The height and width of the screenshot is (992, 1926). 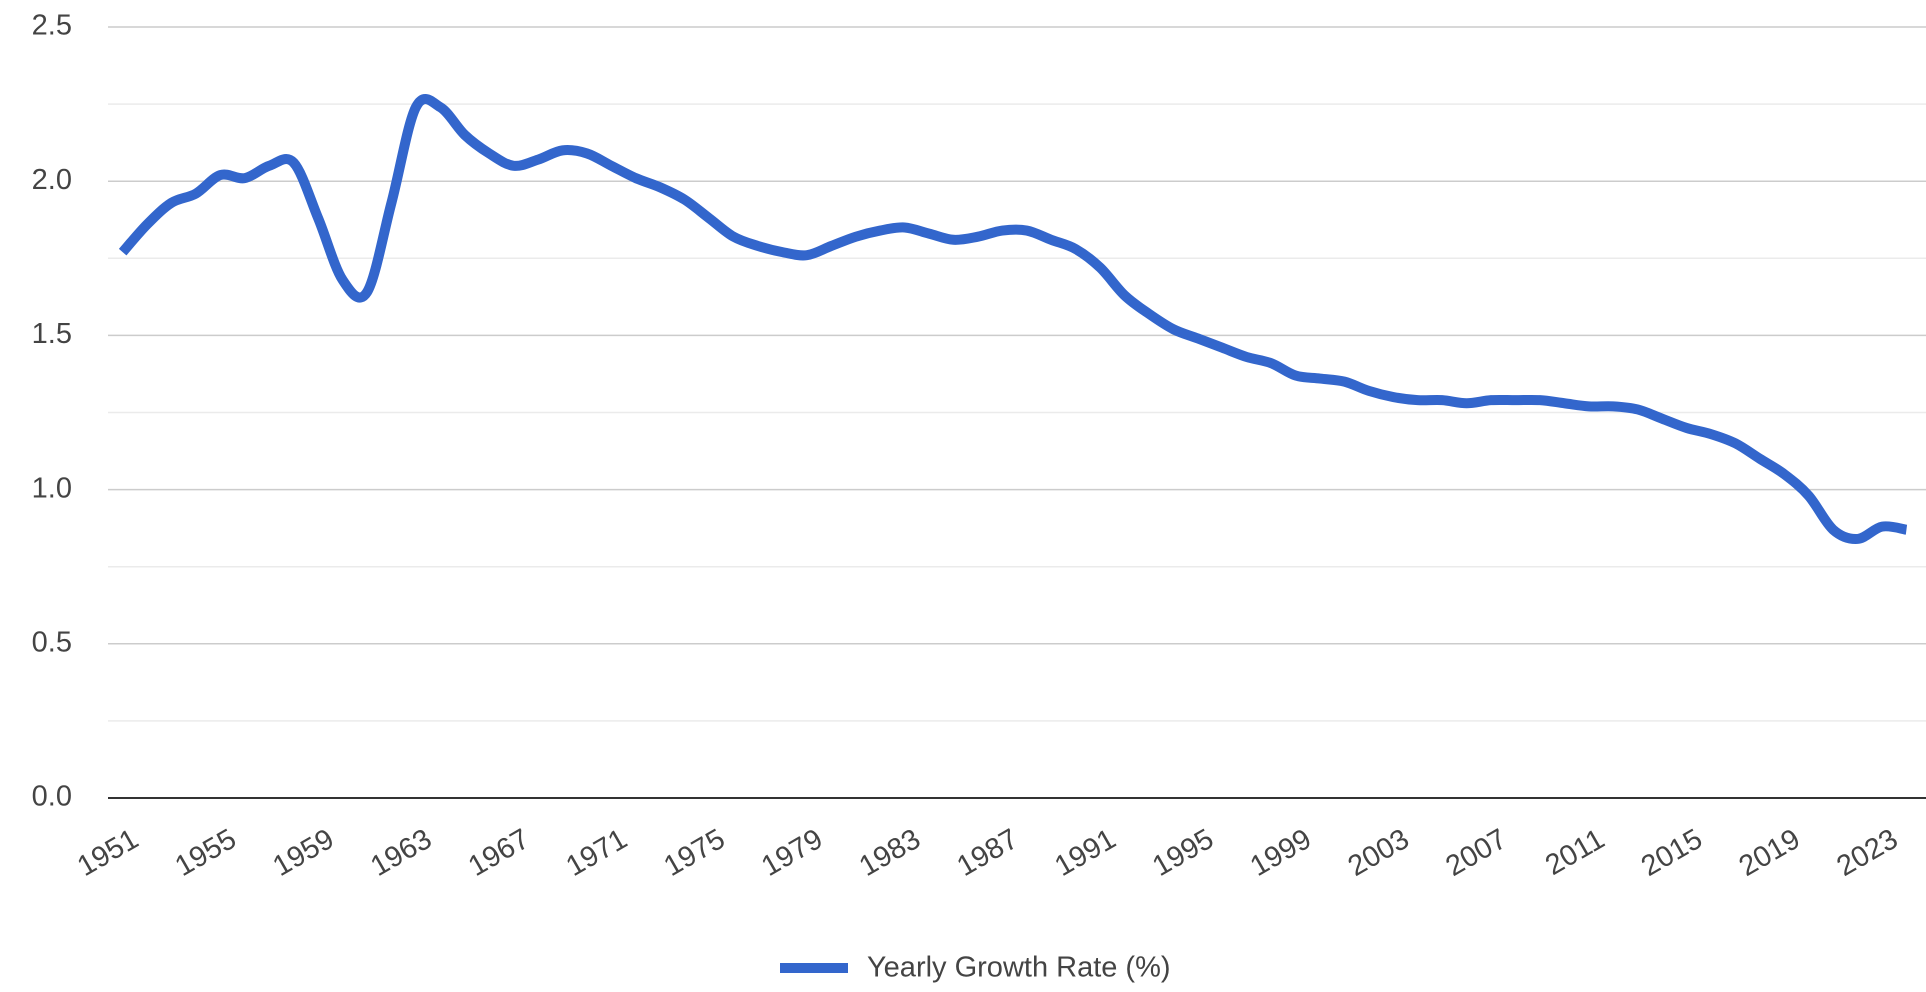 I want to click on y-tick-label: 1.5, so click(x=52, y=334).